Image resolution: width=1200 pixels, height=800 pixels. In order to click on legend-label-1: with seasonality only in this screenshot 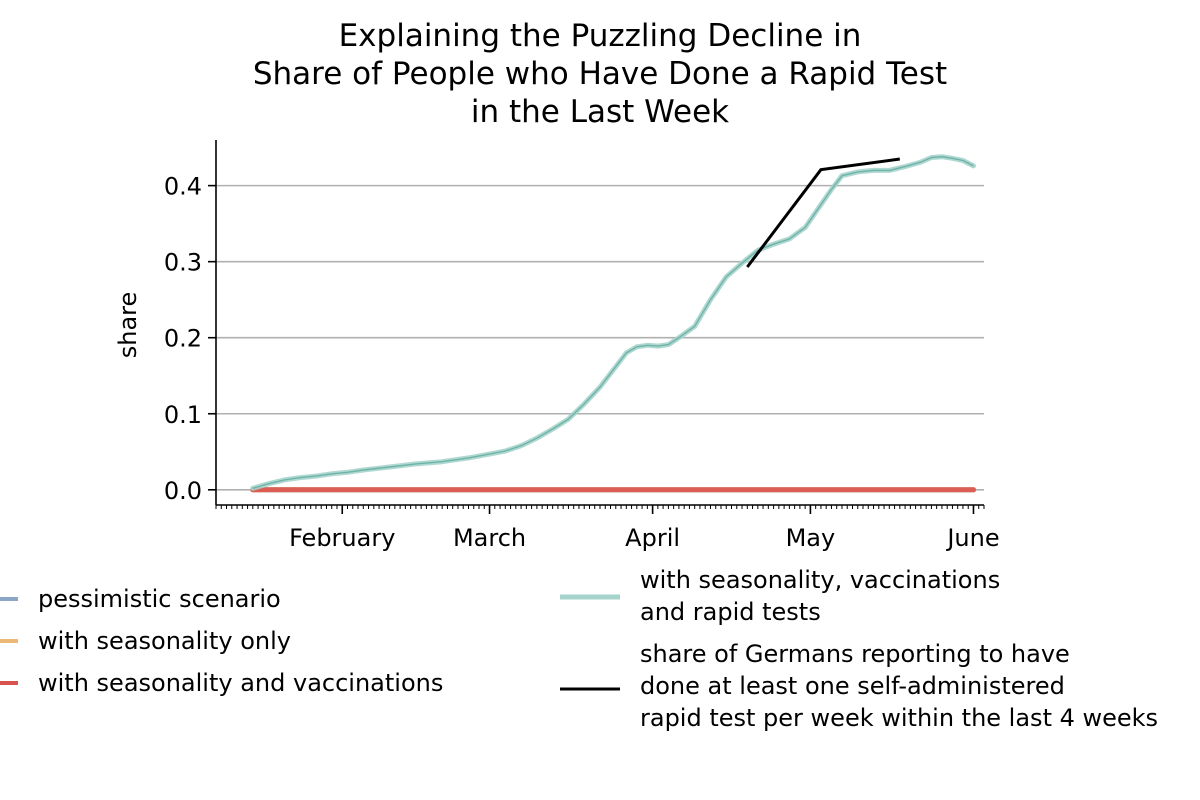, I will do `click(164, 641)`.